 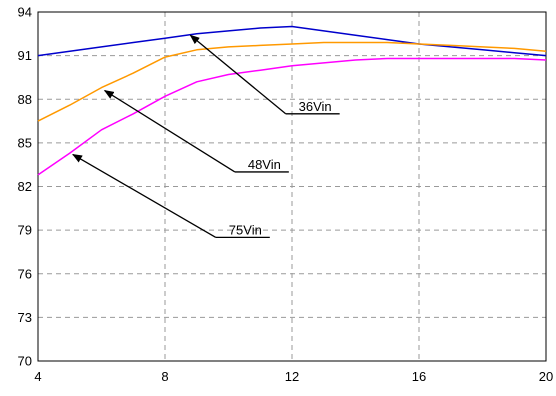 I want to click on y-tick-label: 70, so click(x=25, y=361).